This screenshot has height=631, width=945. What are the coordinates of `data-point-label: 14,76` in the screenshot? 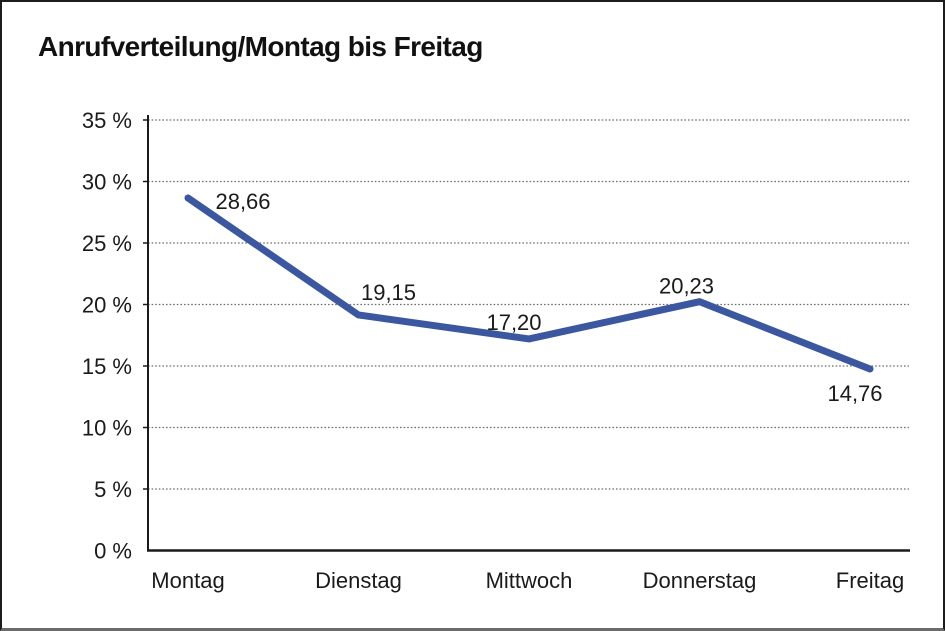 It's located at (854, 393).